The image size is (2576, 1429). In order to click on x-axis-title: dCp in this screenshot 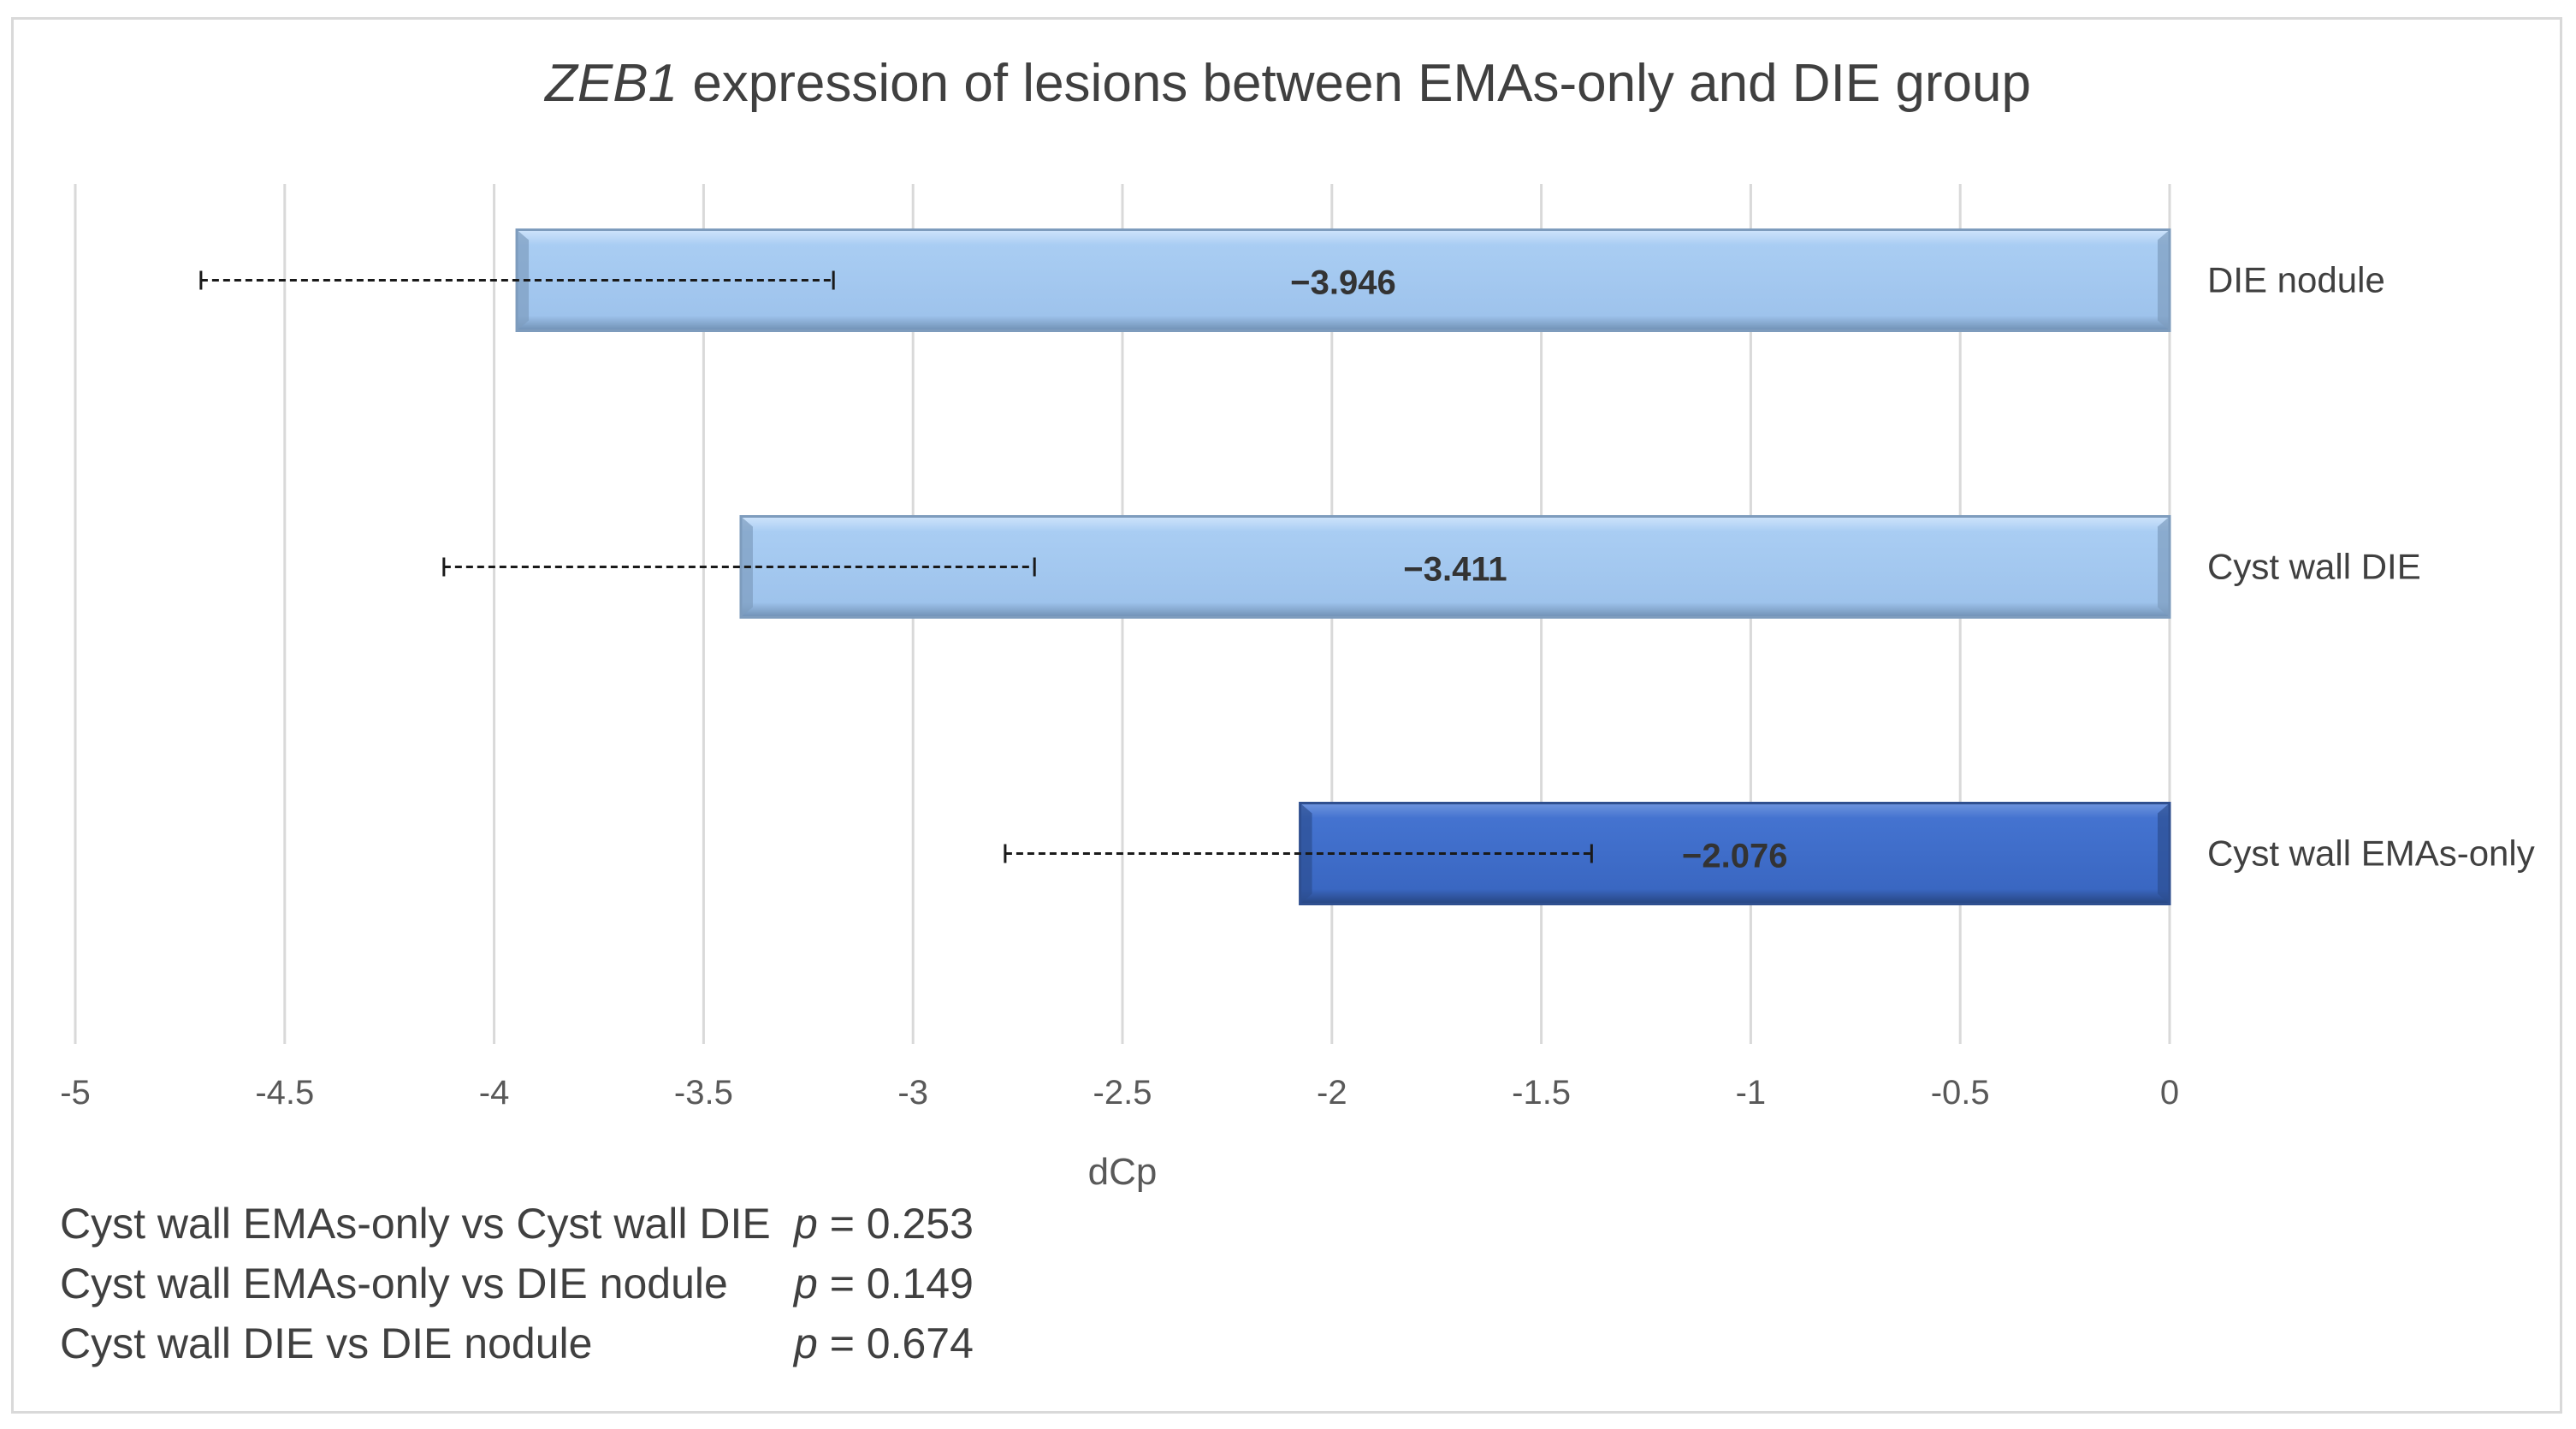, I will do `click(1123, 1172)`.